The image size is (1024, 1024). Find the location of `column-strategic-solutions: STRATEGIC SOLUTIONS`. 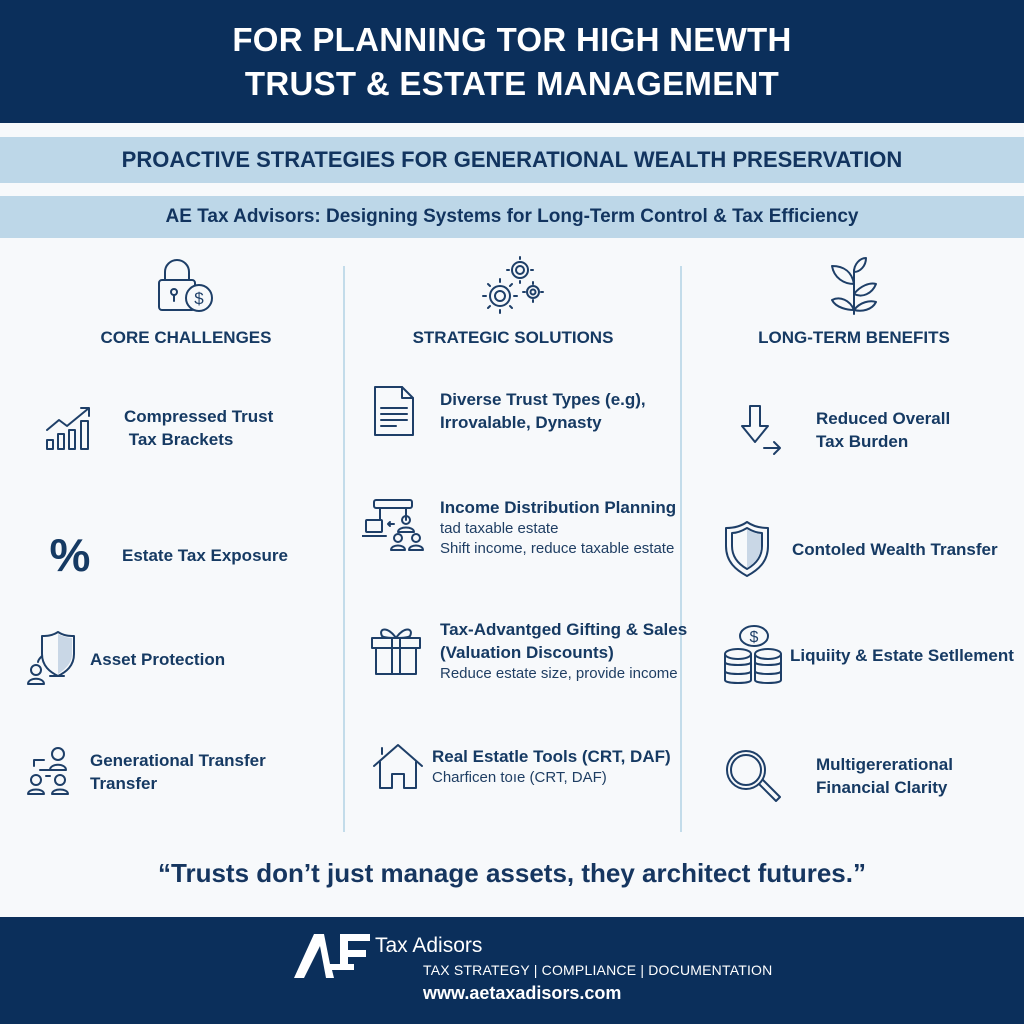

column-strategic-solutions: STRATEGIC SOLUTIONS is located at coordinates (513, 301).